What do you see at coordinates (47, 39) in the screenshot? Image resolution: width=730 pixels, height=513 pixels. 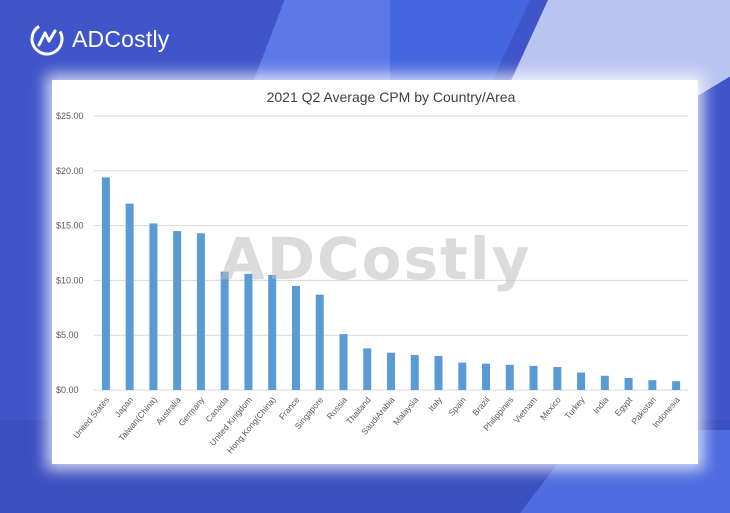 I see `adcostly-logo-icon` at bounding box center [47, 39].